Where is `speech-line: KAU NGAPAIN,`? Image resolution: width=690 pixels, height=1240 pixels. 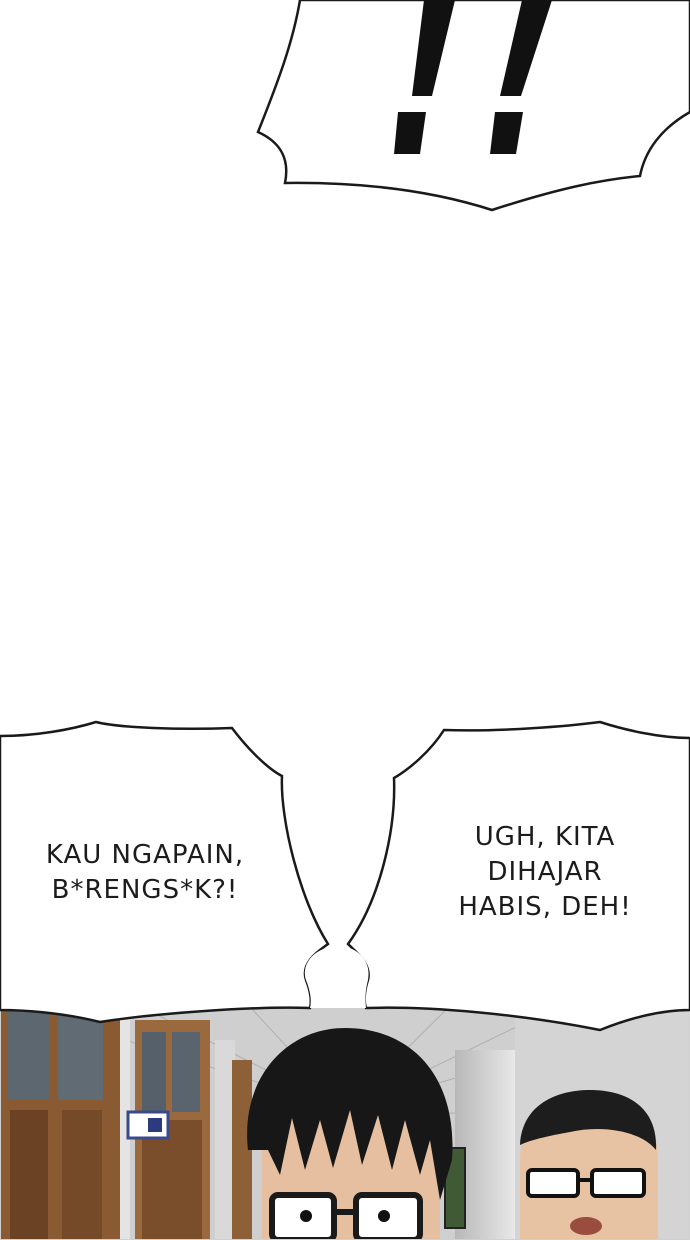
speech-line: KAU NGAPAIN, is located at coordinates (145, 855).